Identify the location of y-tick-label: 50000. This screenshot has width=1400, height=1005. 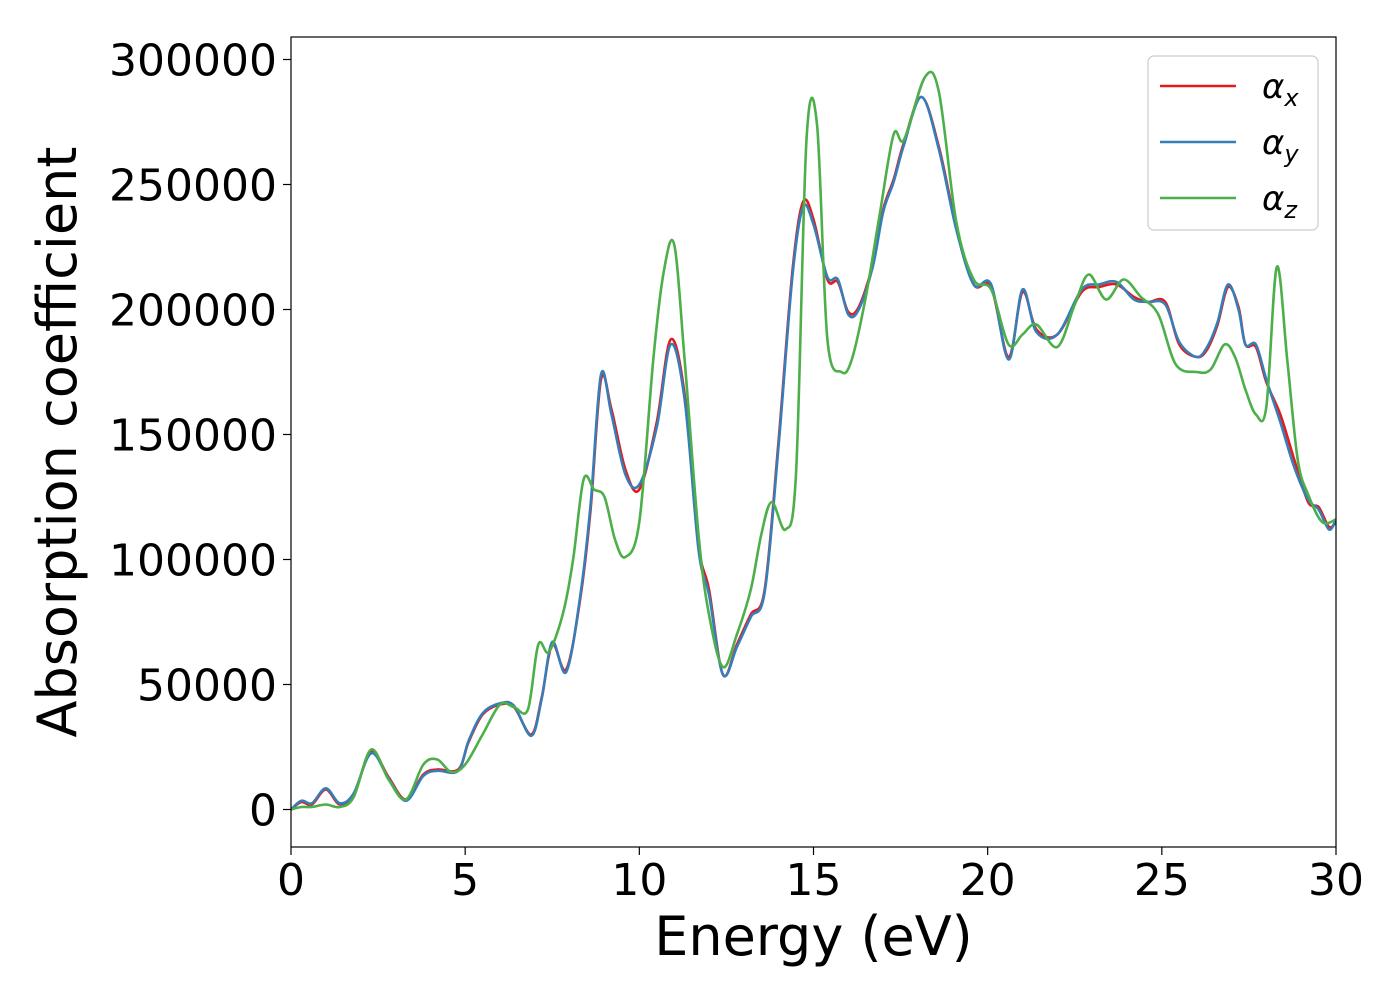
(207, 686).